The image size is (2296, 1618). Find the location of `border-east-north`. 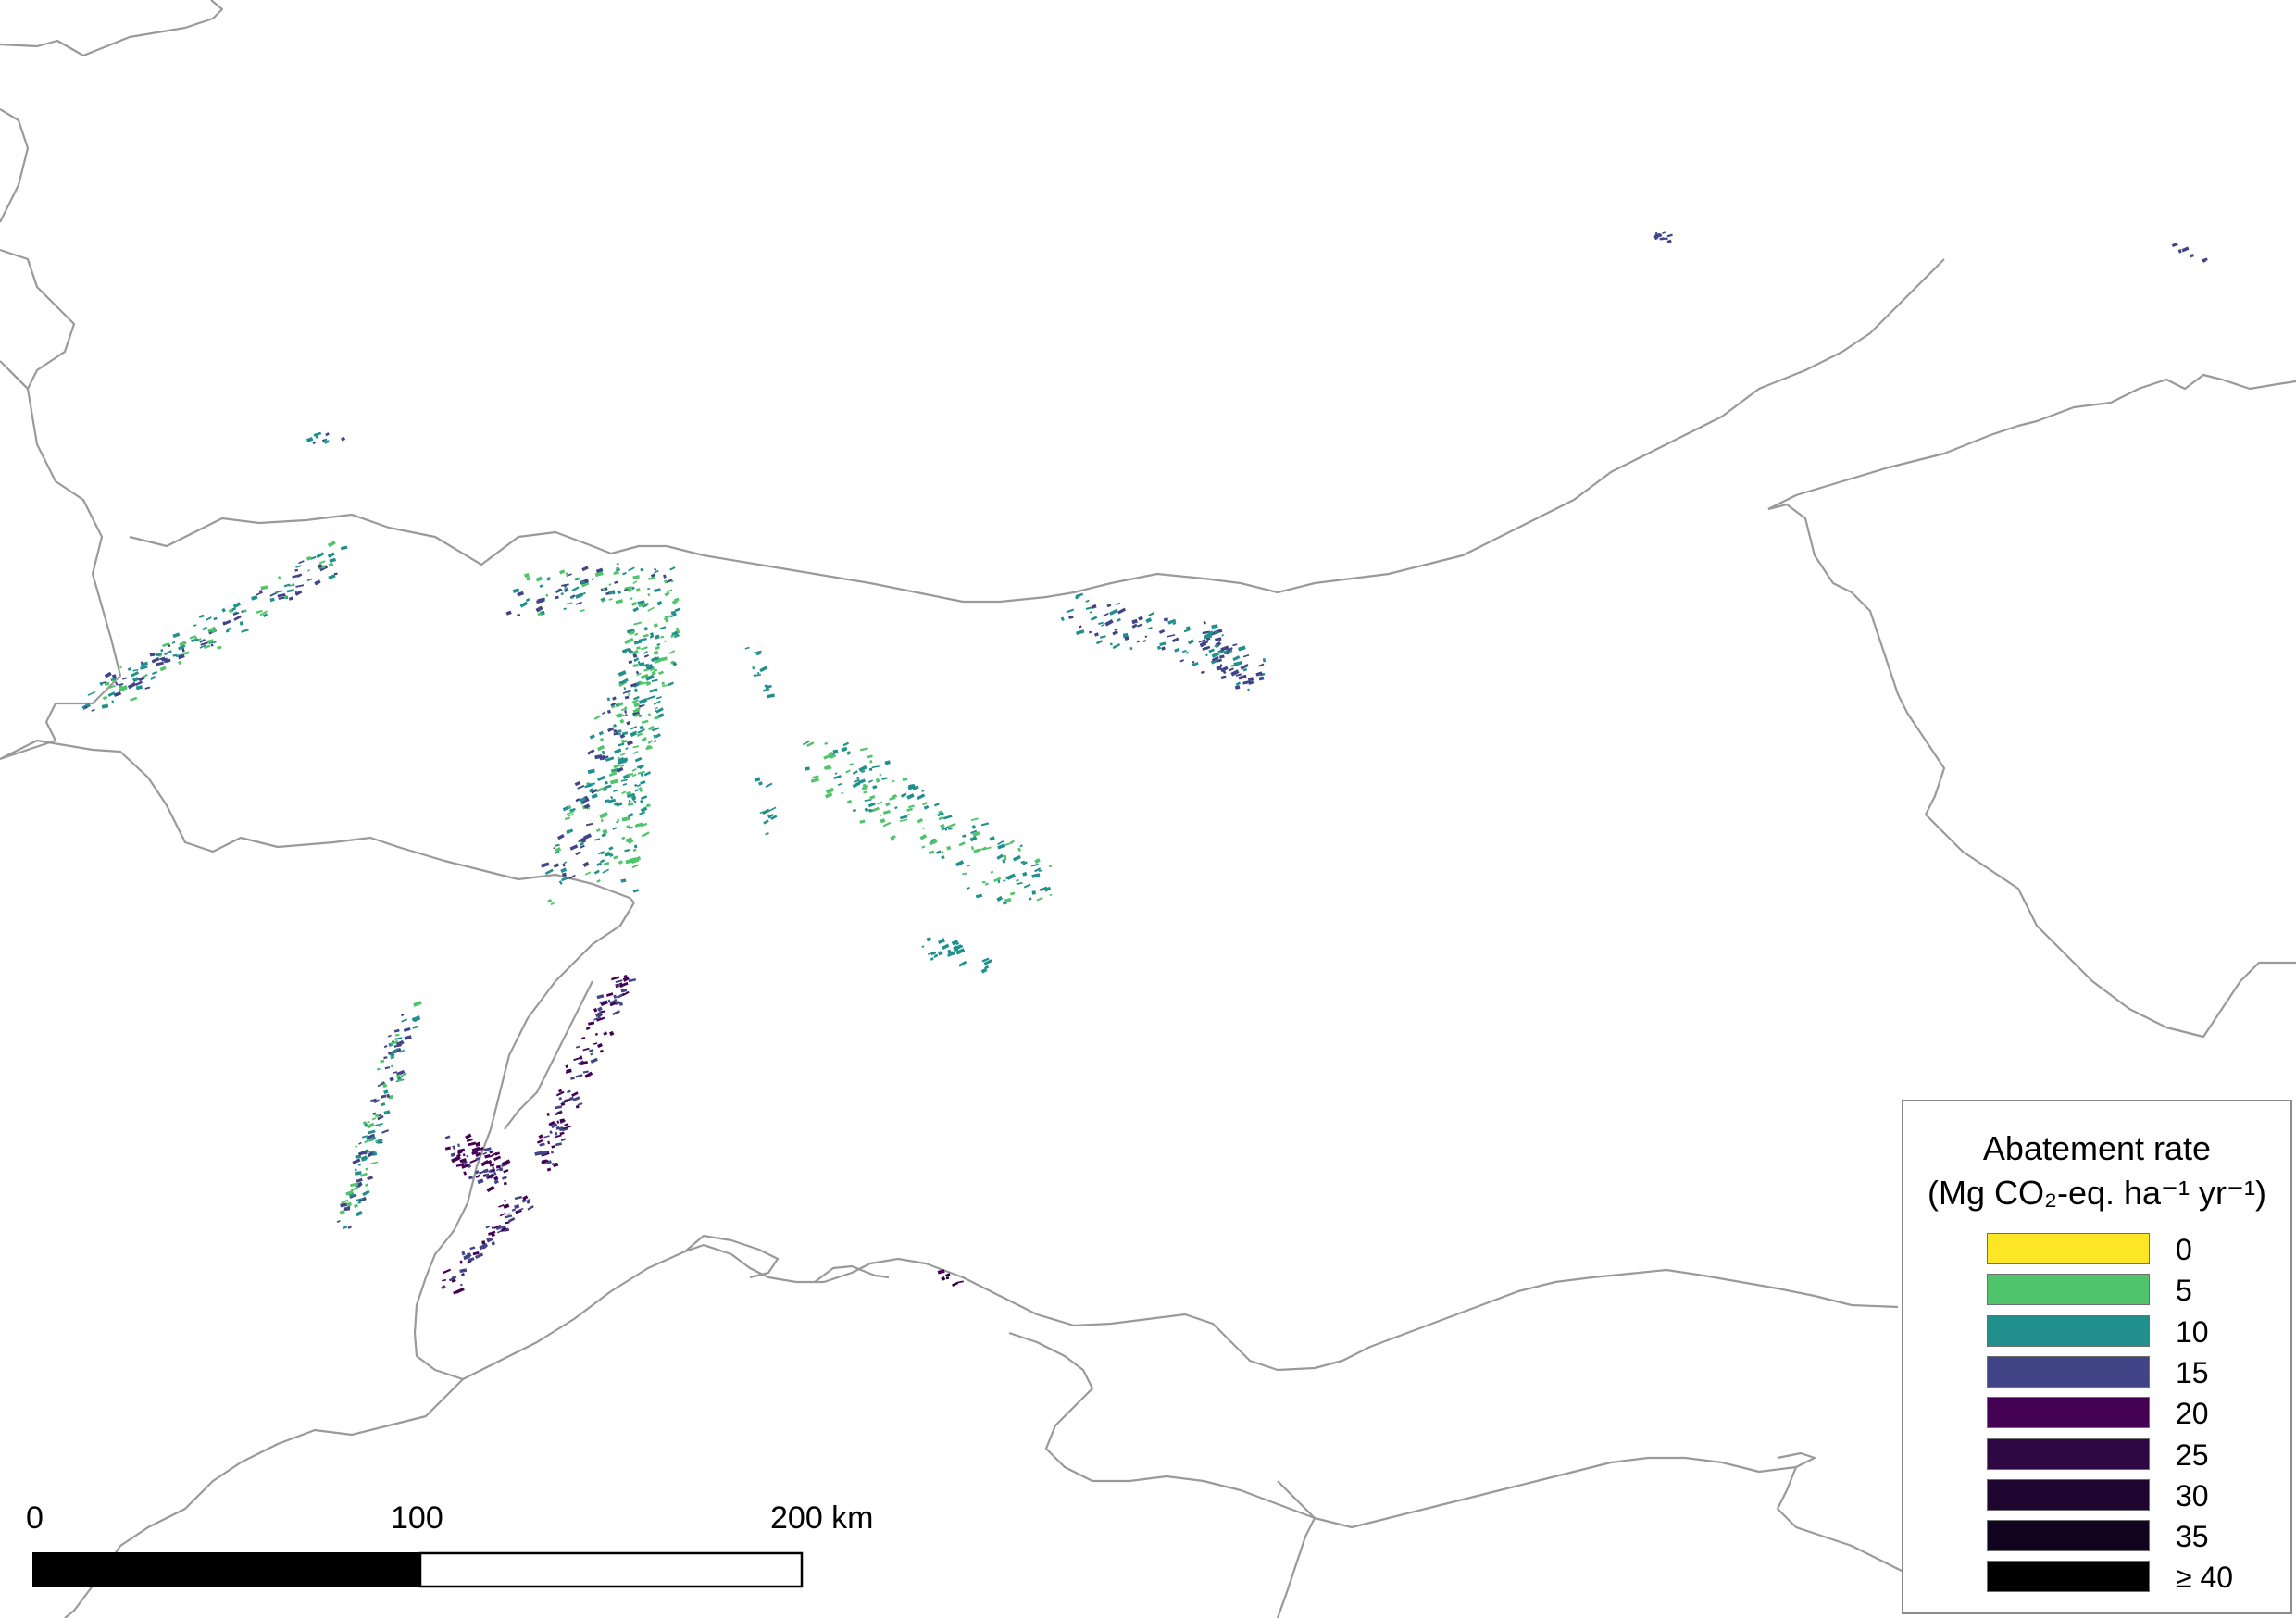

border-east-north is located at coordinates (2031, 441).